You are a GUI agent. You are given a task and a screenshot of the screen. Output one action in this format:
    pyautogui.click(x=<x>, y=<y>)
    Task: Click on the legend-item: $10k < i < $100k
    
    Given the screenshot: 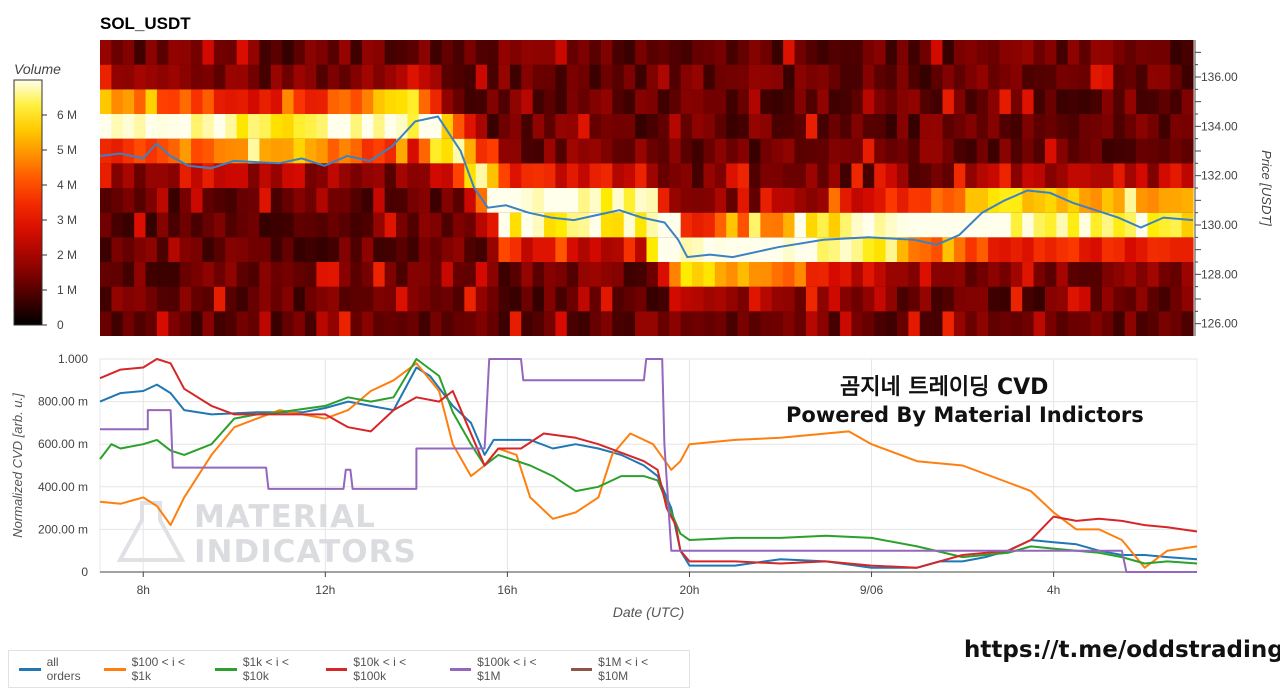 What is the action you would take?
    pyautogui.click(x=383, y=669)
    